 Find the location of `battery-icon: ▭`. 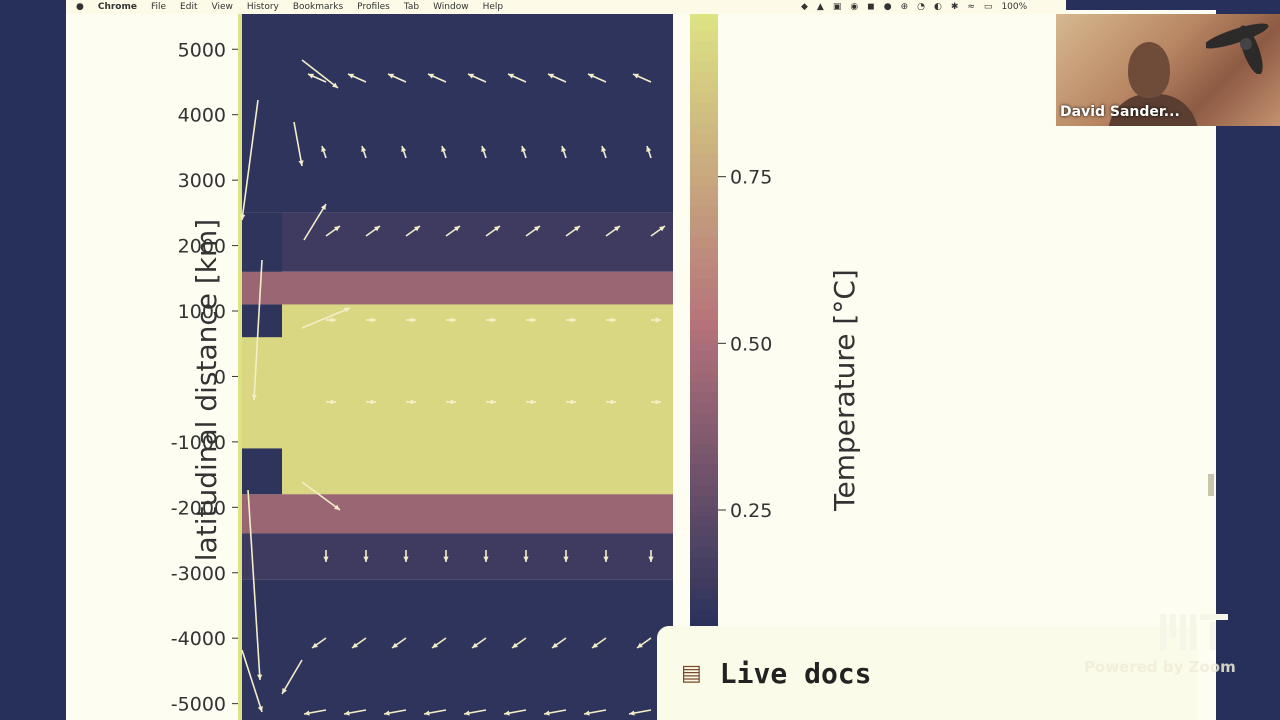

battery-icon: ▭ is located at coordinates (988, 7).